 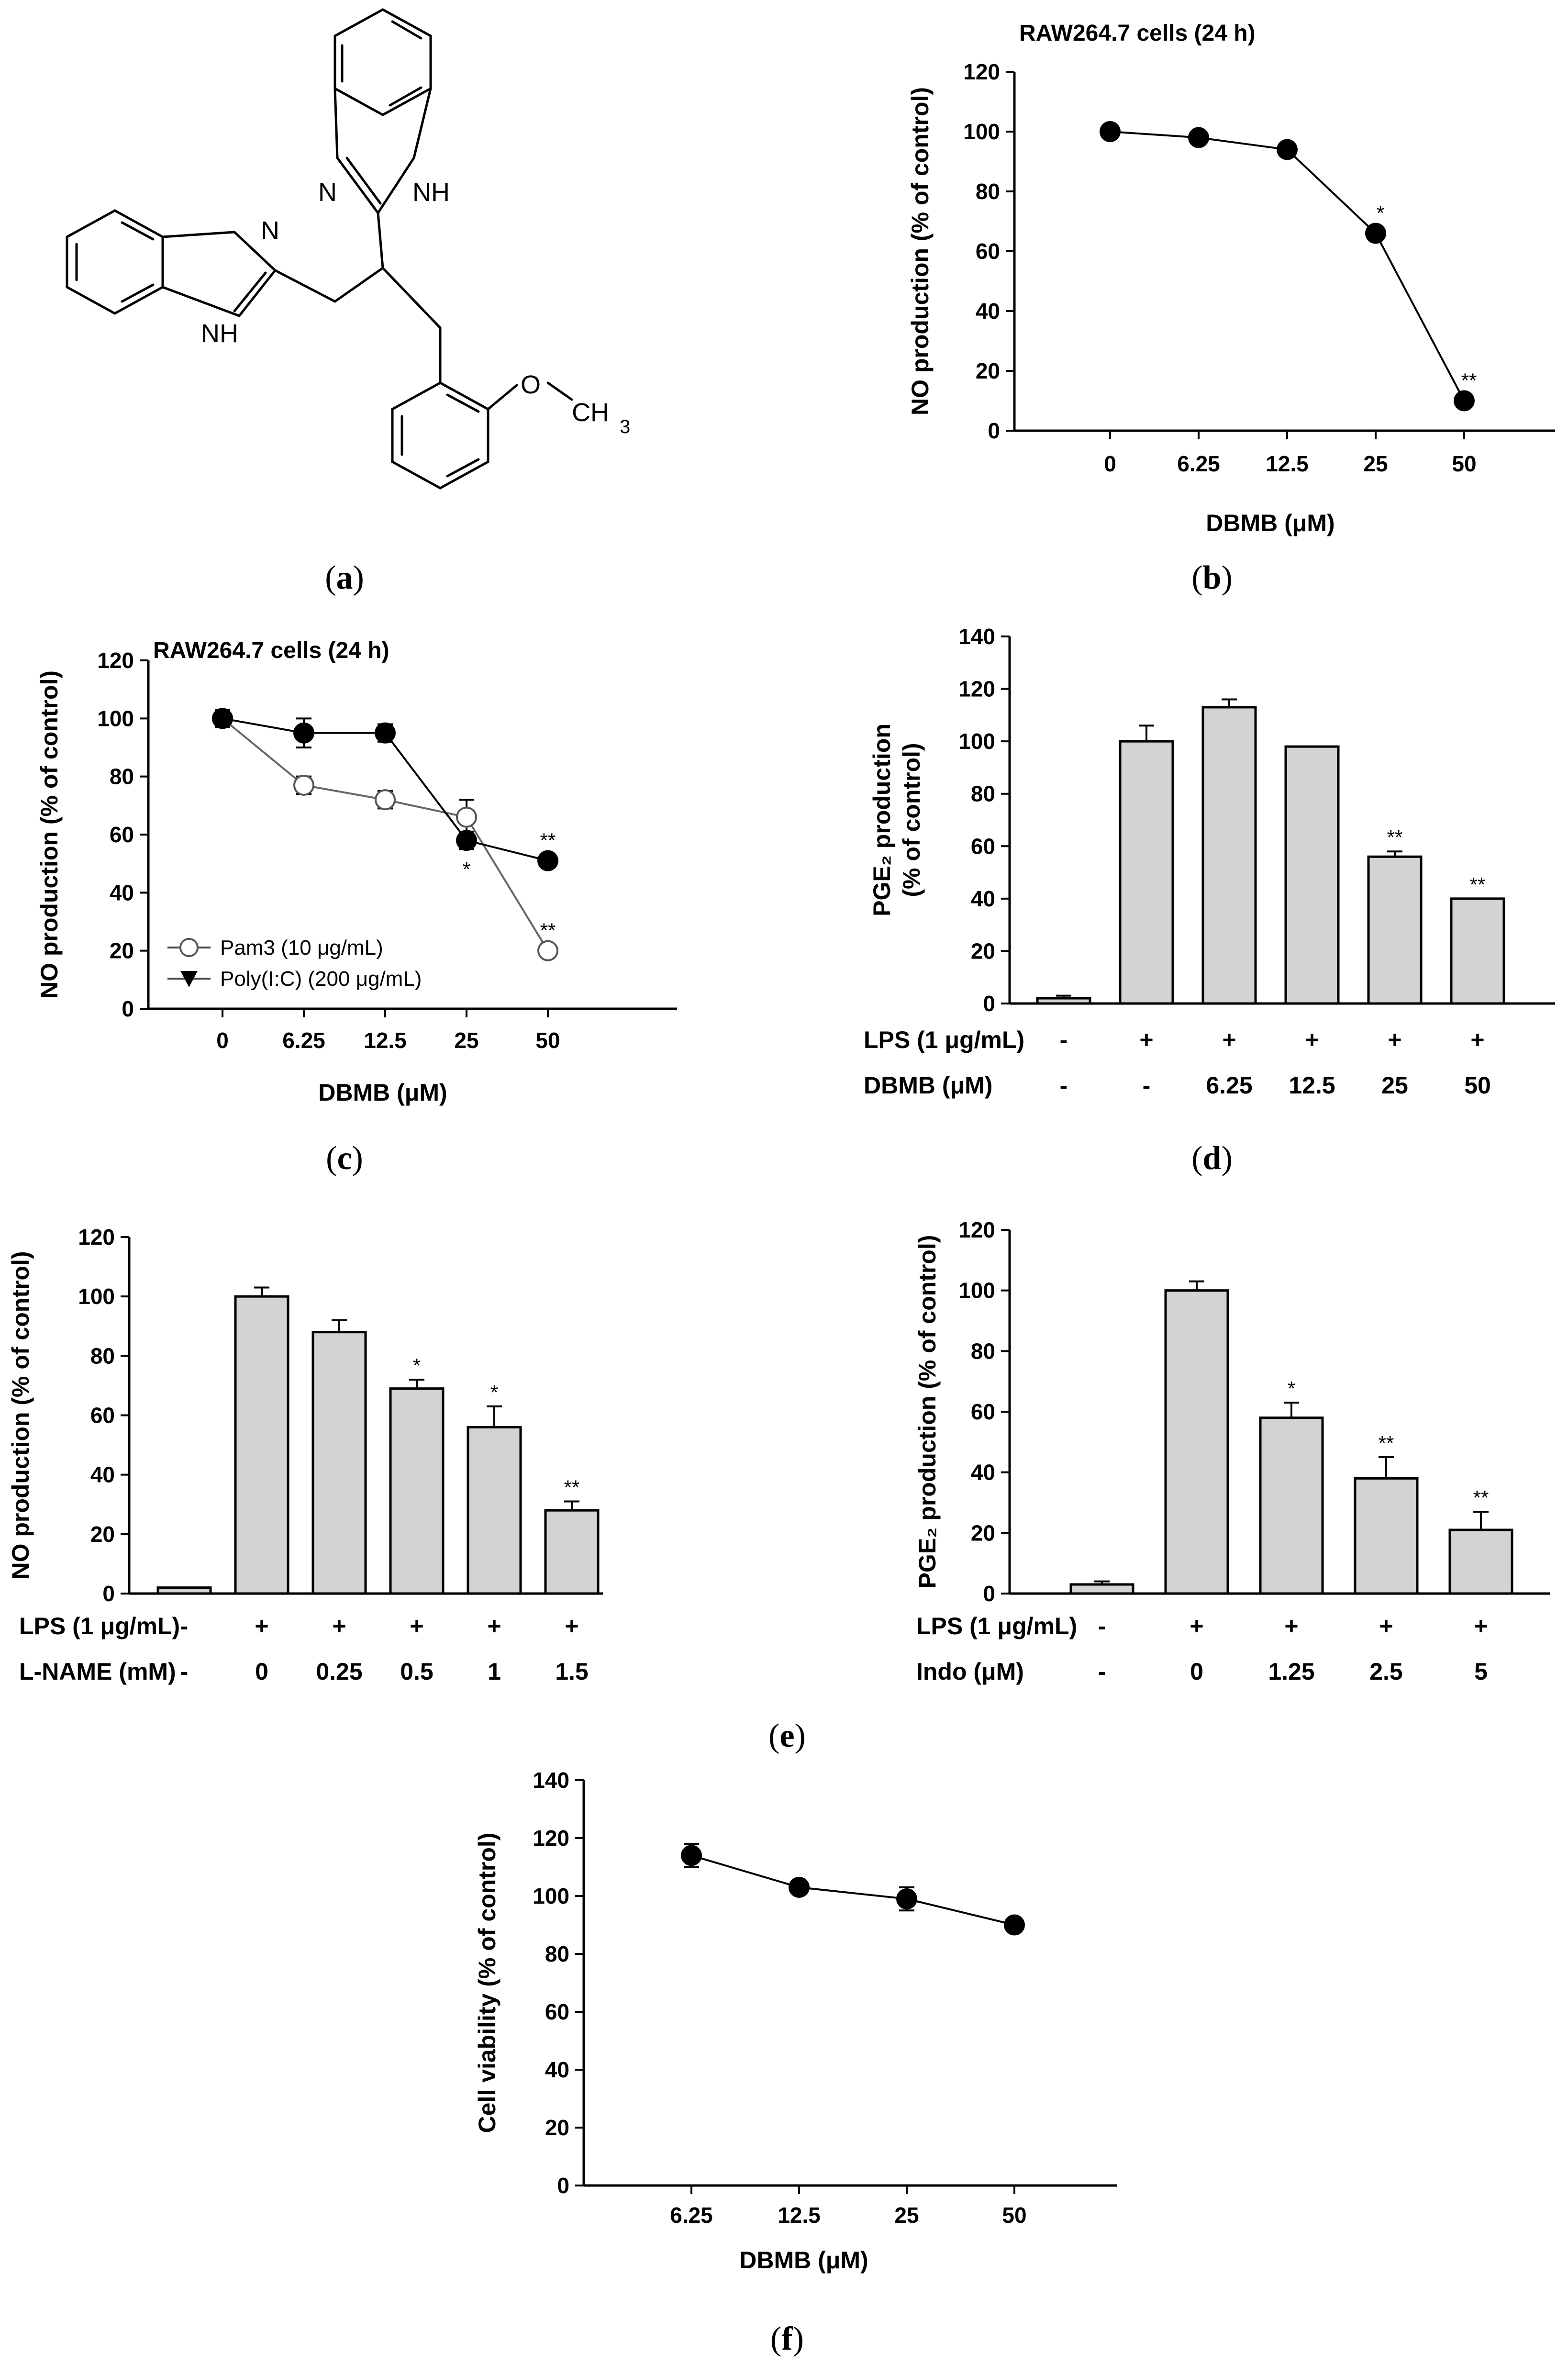 I want to click on row-value: 50, so click(x=1477, y=1085).